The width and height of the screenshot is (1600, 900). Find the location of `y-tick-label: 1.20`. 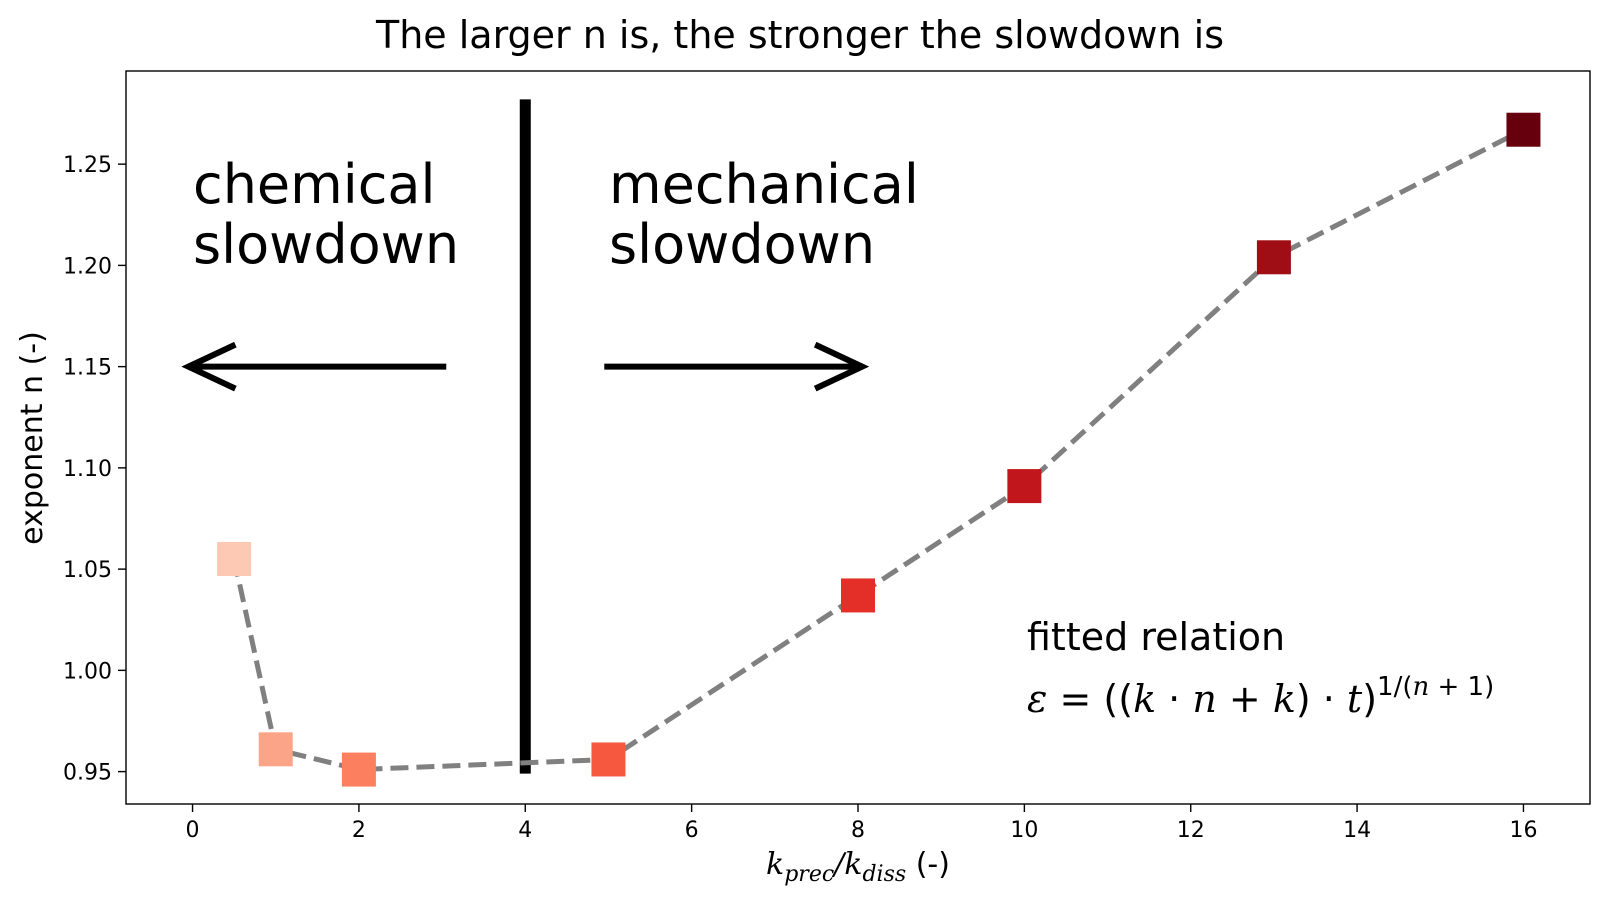

y-tick-label: 1.20 is located at coordinates (87, 266).